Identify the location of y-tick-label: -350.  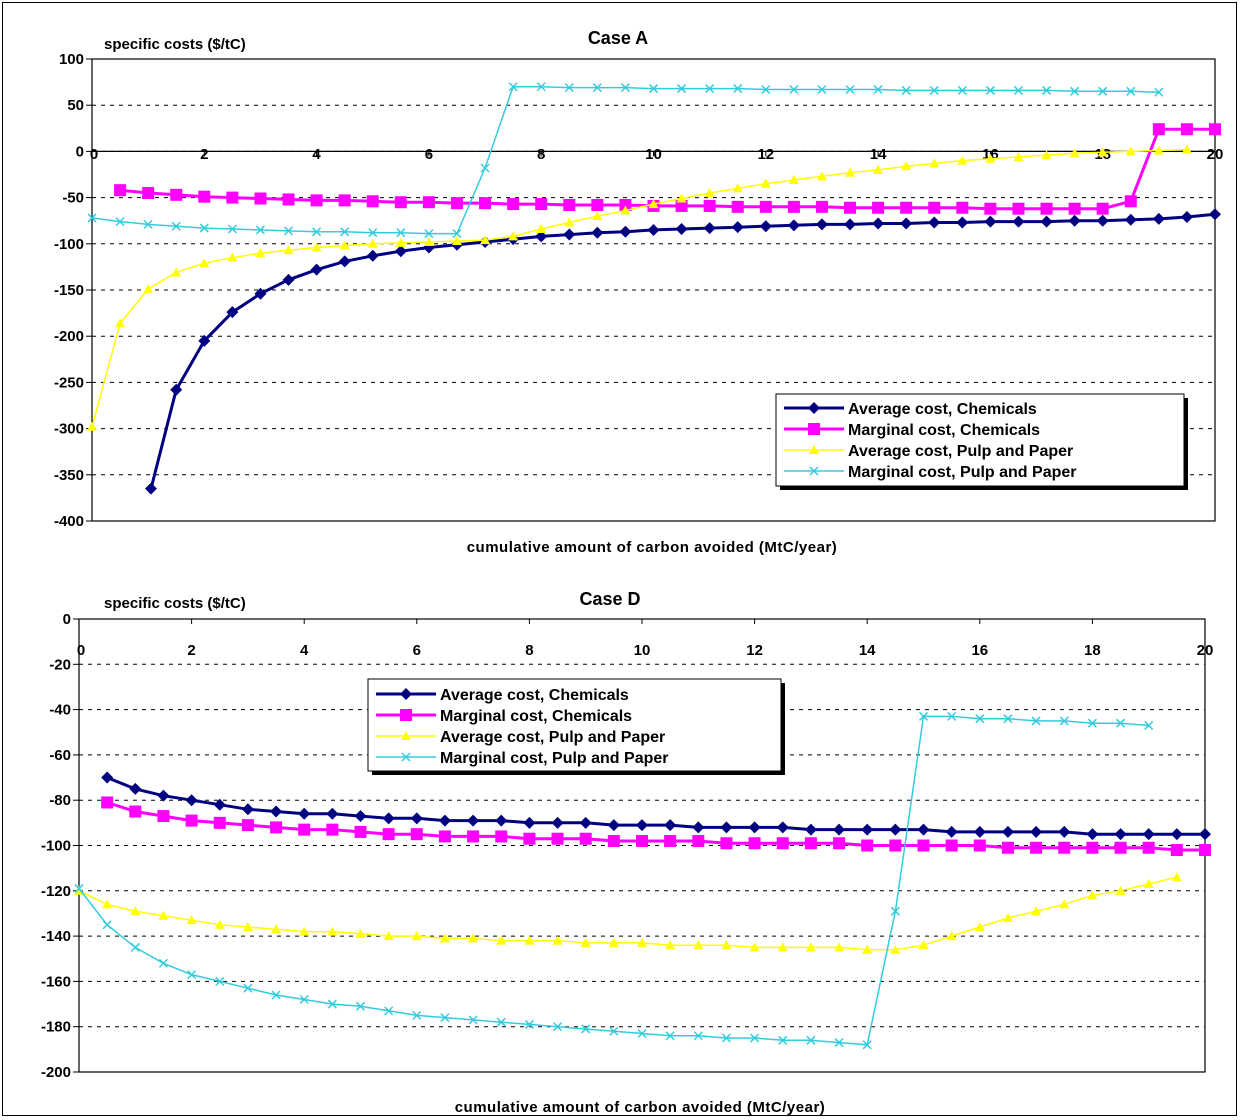
(69, 475).